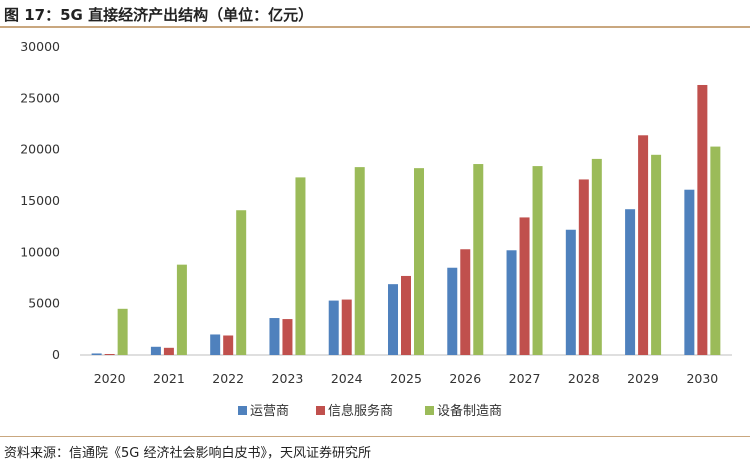 This screenshot has height=469, width=750. What do you see at coordinates (347, 378) in the screenshot?
I see `x-tick-label: 2024` at bounding box center [347, 378].